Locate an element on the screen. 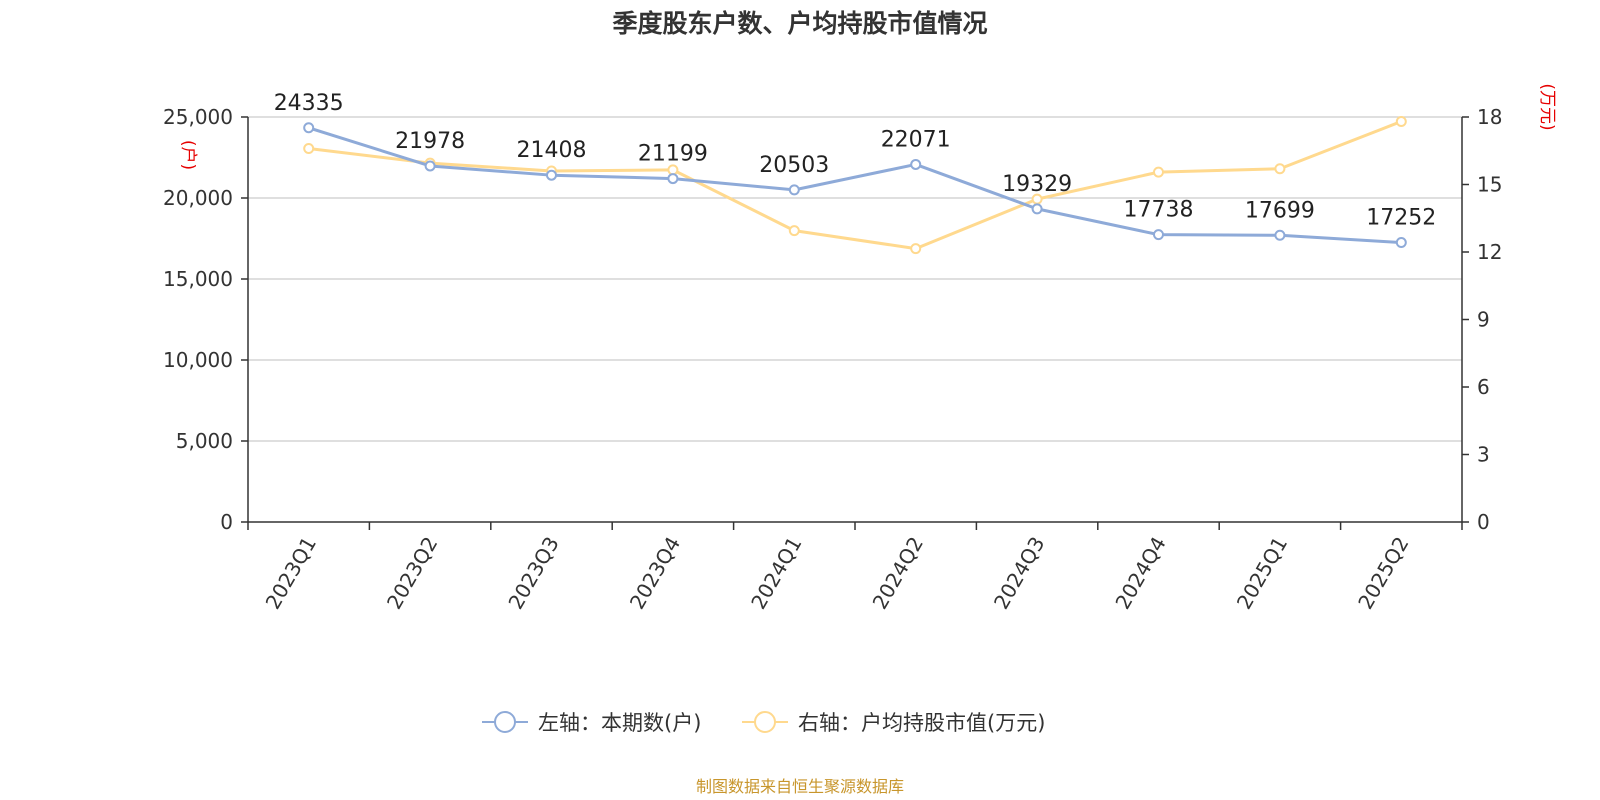  chart-title: 季度股东户数、户均持股市值情况 is located at coordinates (799, 23).